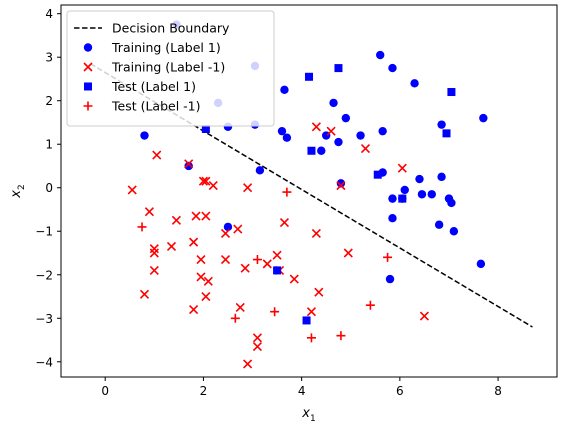  I want to click on x-tick-label: 4, so click(302, 391).